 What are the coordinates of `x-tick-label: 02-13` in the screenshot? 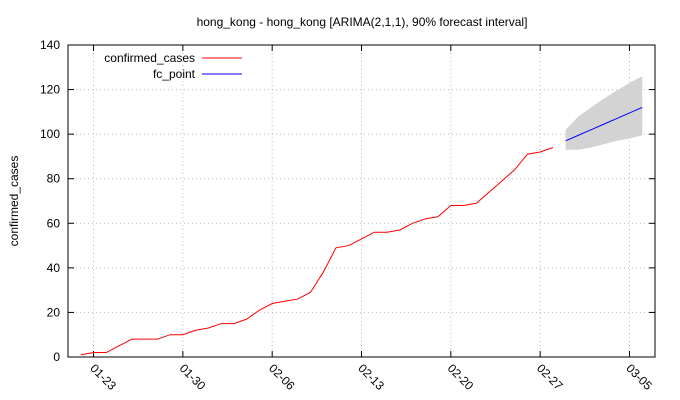 It's located at (371, 377).